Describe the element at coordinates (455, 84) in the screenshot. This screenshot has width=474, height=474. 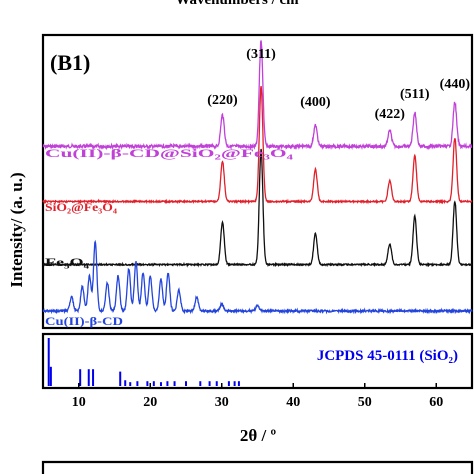
I see `peak-label-5: (440)` at that location.